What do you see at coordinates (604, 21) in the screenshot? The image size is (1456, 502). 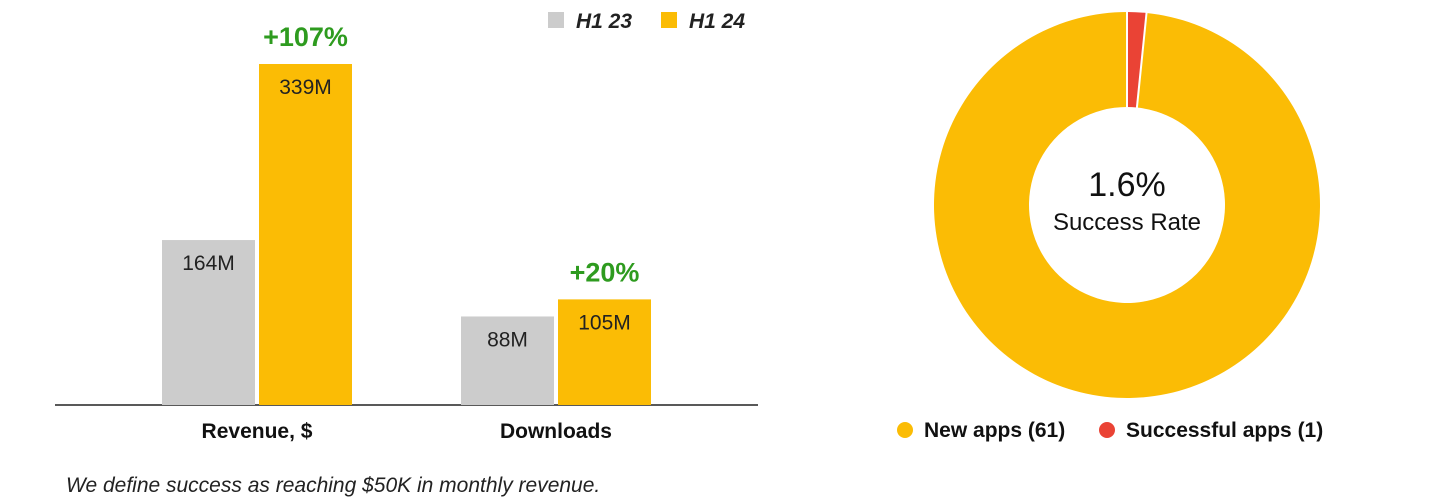 I see `legend-label-0: H1 23` at bounding box center [604, 21].